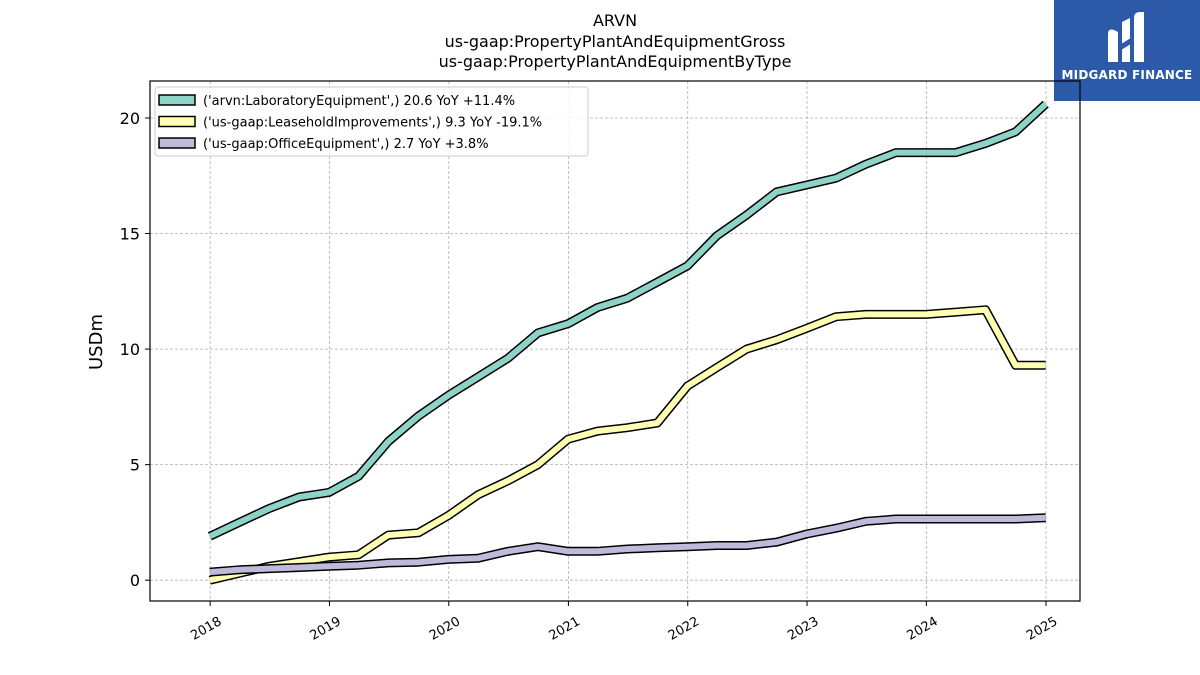 The height and width of the screenshot is (675, 1200). What do you see at coordinates (206, 629) in the screenshot?
I see `x-tick-label: 2018` at bounding box center [206, 629].